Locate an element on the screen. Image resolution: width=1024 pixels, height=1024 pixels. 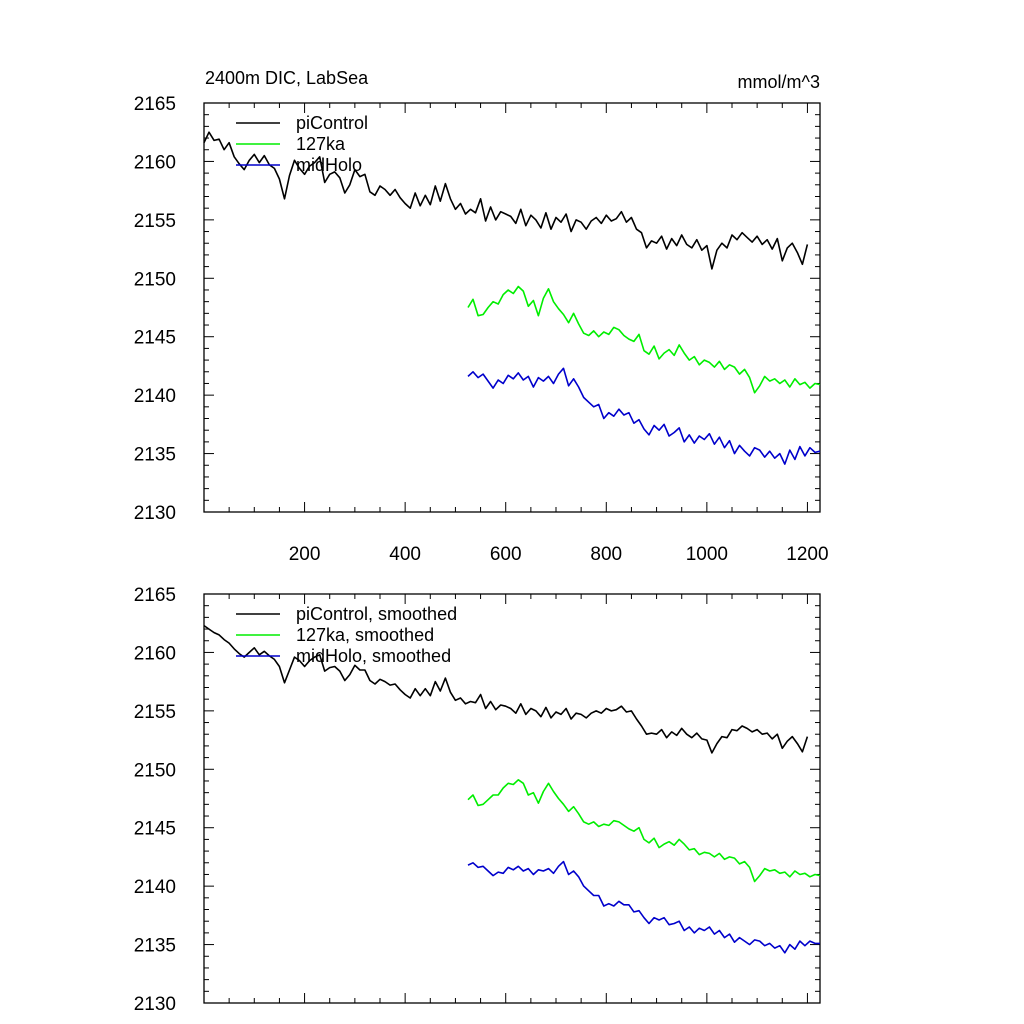
bottom-panel-y-tick-label: 2135 is located at coordinates (155, 946).